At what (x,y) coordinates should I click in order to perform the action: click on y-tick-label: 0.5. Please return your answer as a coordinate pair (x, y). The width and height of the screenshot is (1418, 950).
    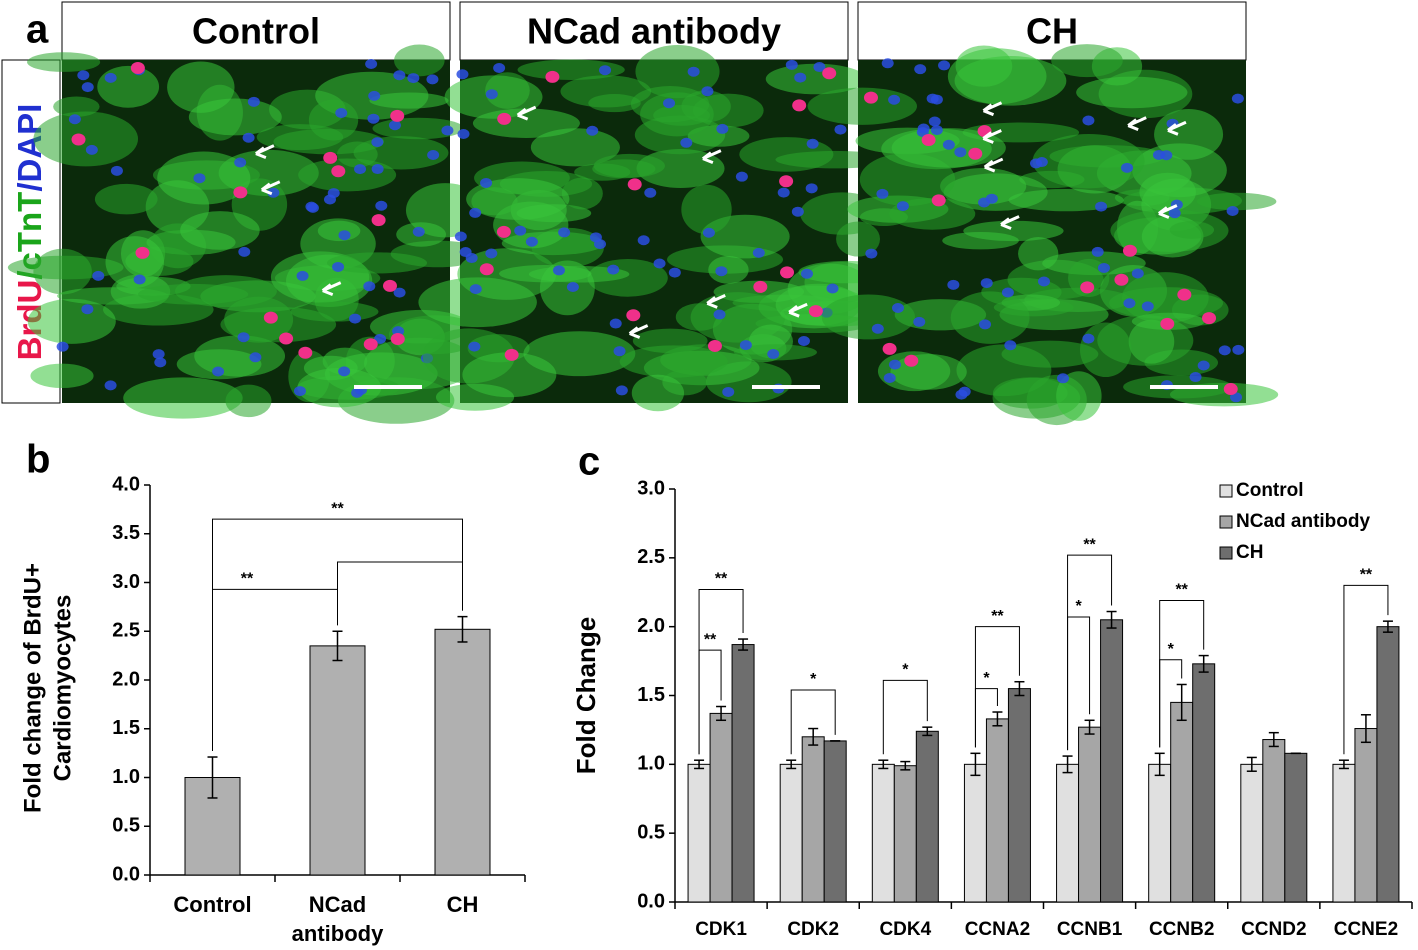
    Looking at the image, I should click on (651, 832).